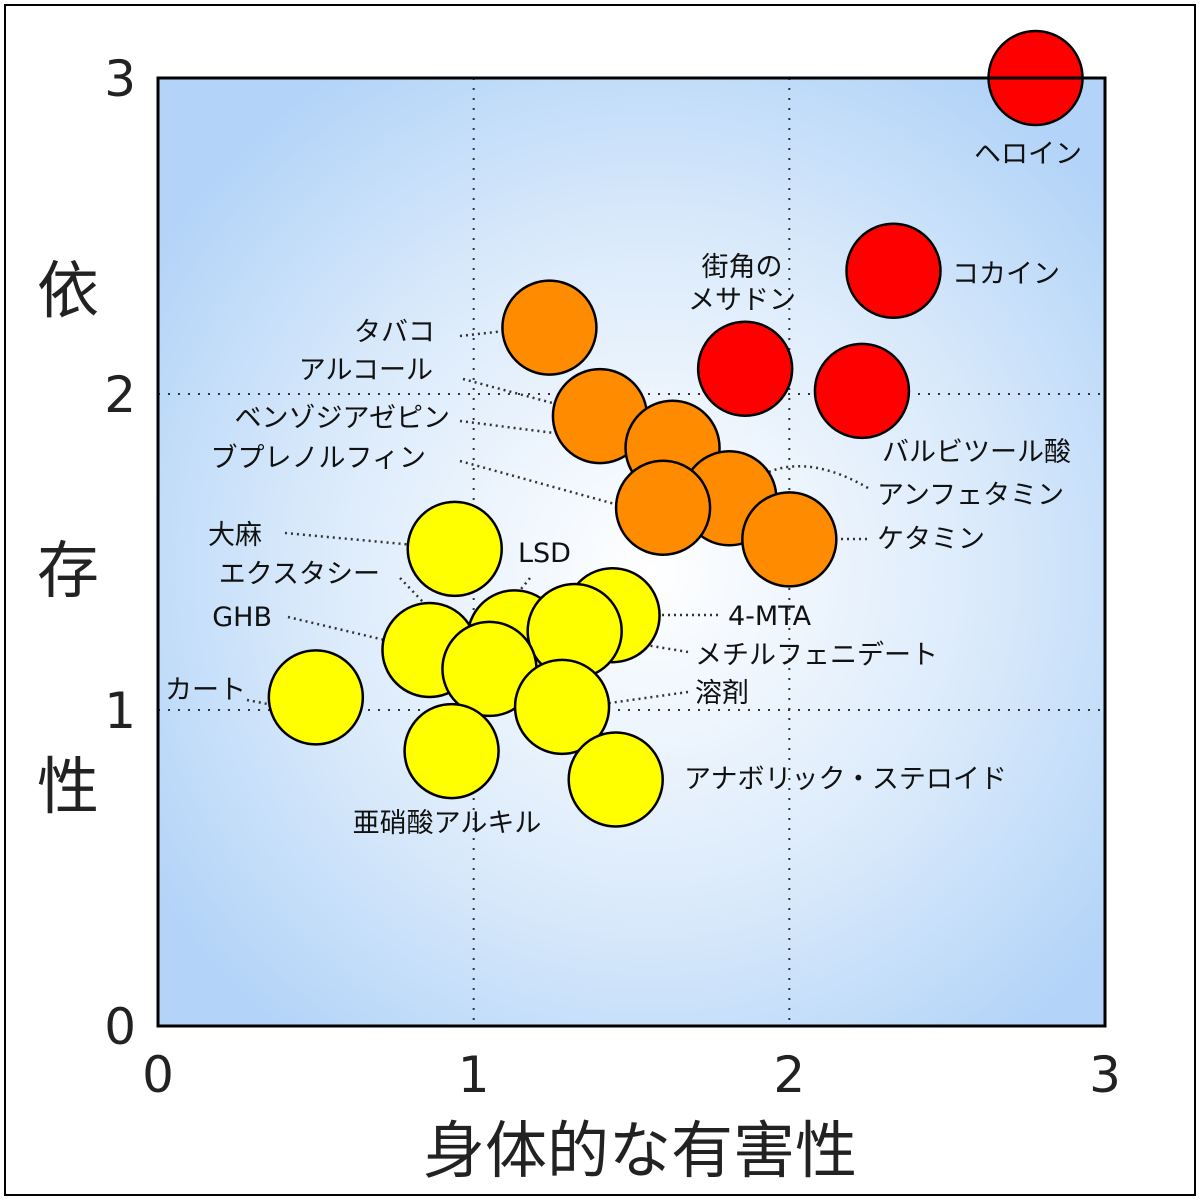 This screenshot has width=1200, height=1200. Describe the element at coordinates (1028, 154) in the screenshot. I see `point-label: ヘロイン` at that location.